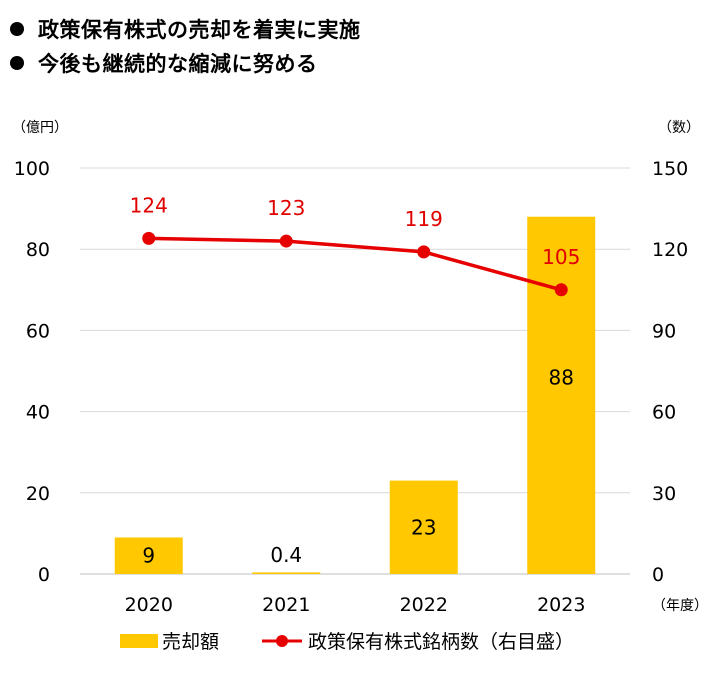 This screenshot has height=674, width=713. I want to click on left-tick-label: 40, so click(38, 413).